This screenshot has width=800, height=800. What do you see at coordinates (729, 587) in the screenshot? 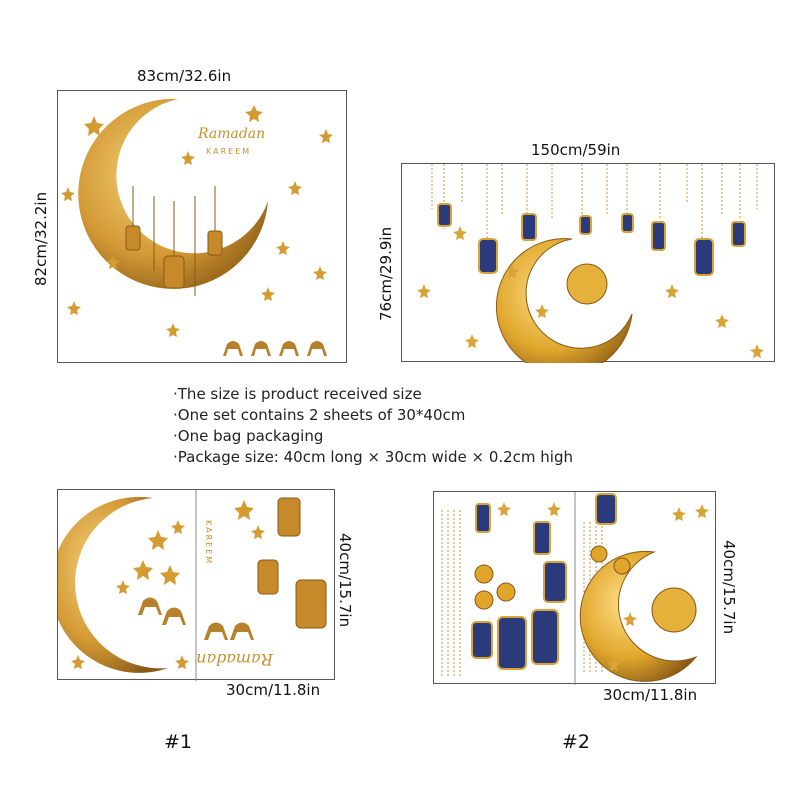
I see `sheet2-height-label: 40cm/15.7in` at bounding box center [729, 587].